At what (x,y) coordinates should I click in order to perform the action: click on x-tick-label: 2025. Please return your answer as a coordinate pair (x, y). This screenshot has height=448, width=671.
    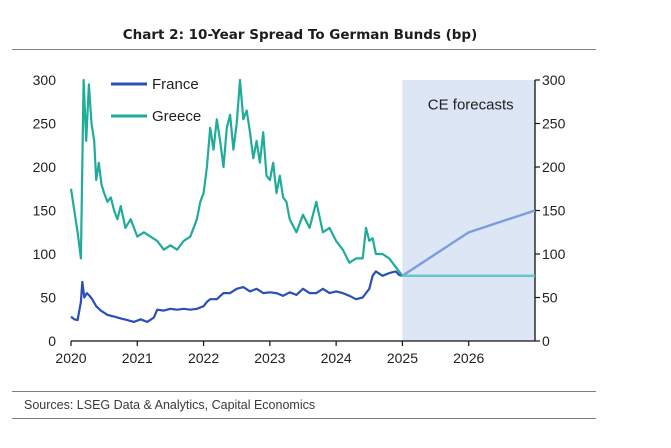
    Looking at the image, I should click on (402, 358).